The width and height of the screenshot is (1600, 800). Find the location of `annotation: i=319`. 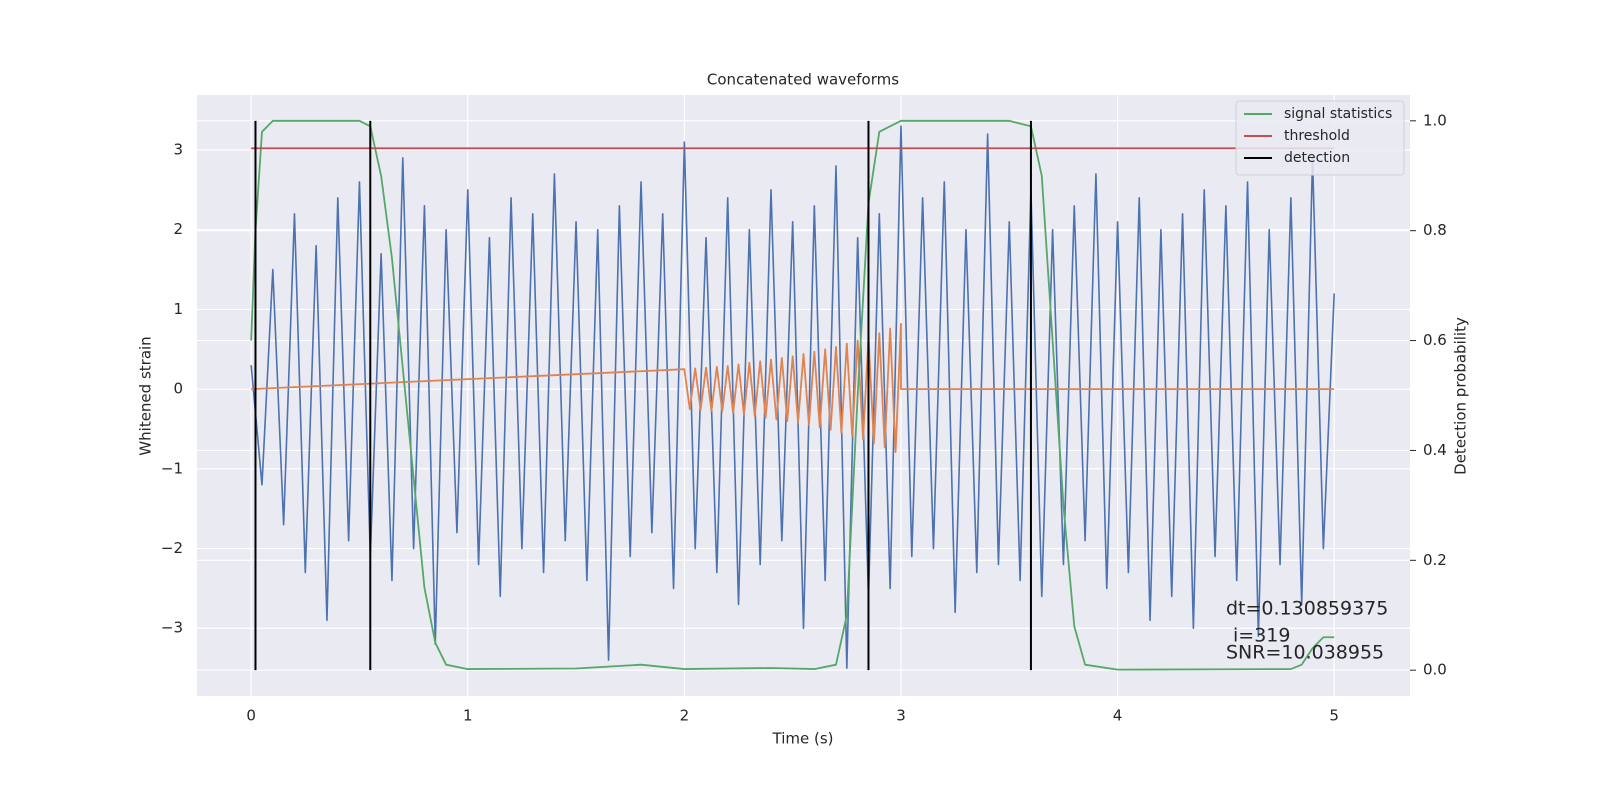

annotation: i=319 is located at coordinates (1261, 636).